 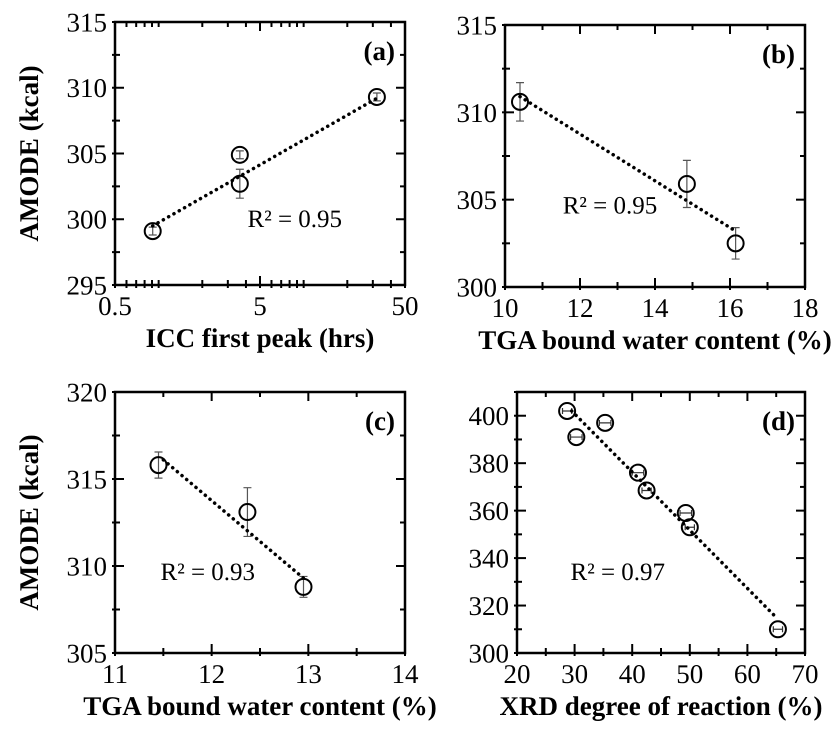 I want to click on x-axis-title: XRD degree of reaction (%), so click(x=661, y=706).